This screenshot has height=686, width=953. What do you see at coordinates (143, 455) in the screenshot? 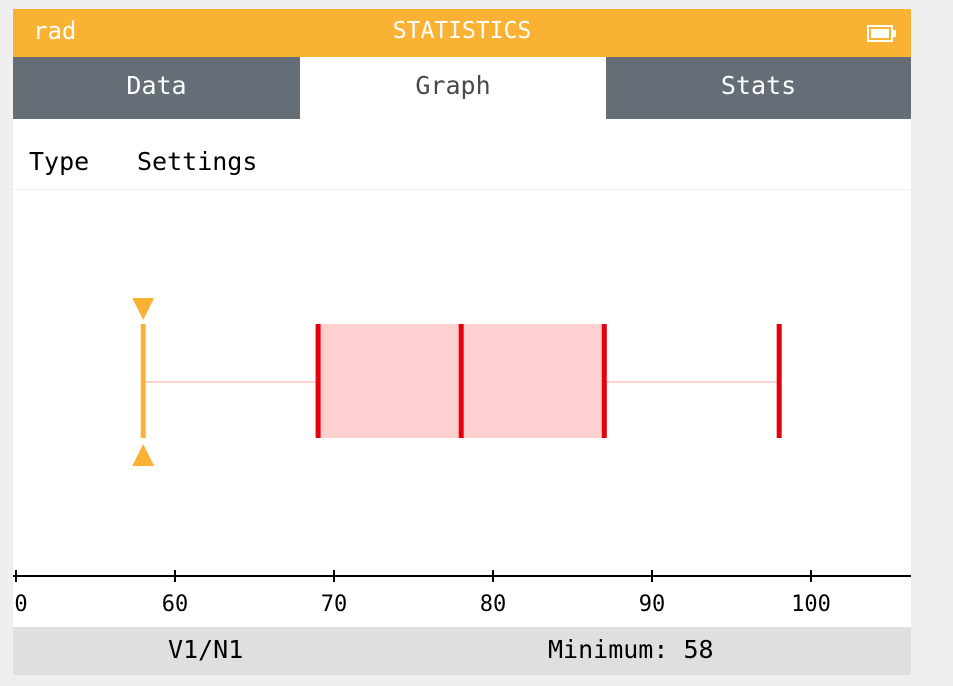
I see `cursor-up-arrow-icon` at bounding box center [143, 455].